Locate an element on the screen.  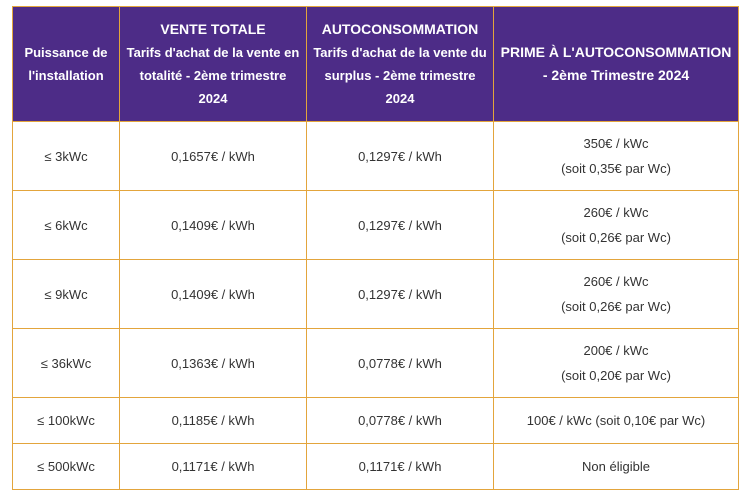
cell-prime: 100€ / kWc (soit 0,10€ par Wc) is located at coordinates (616, 420).